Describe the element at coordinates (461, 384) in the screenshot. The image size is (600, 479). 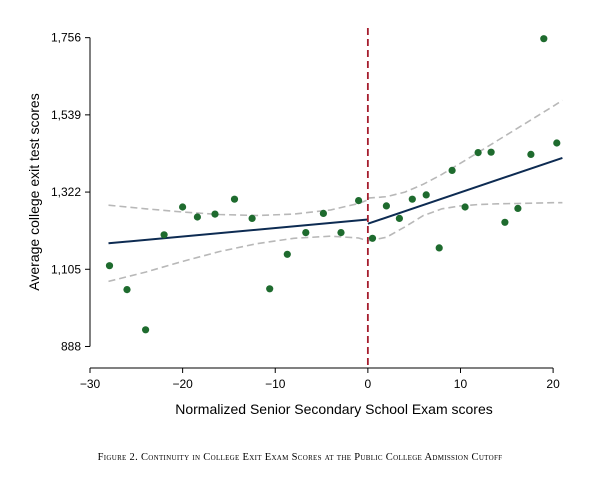
I see `x-tick-label: 10` at that location.